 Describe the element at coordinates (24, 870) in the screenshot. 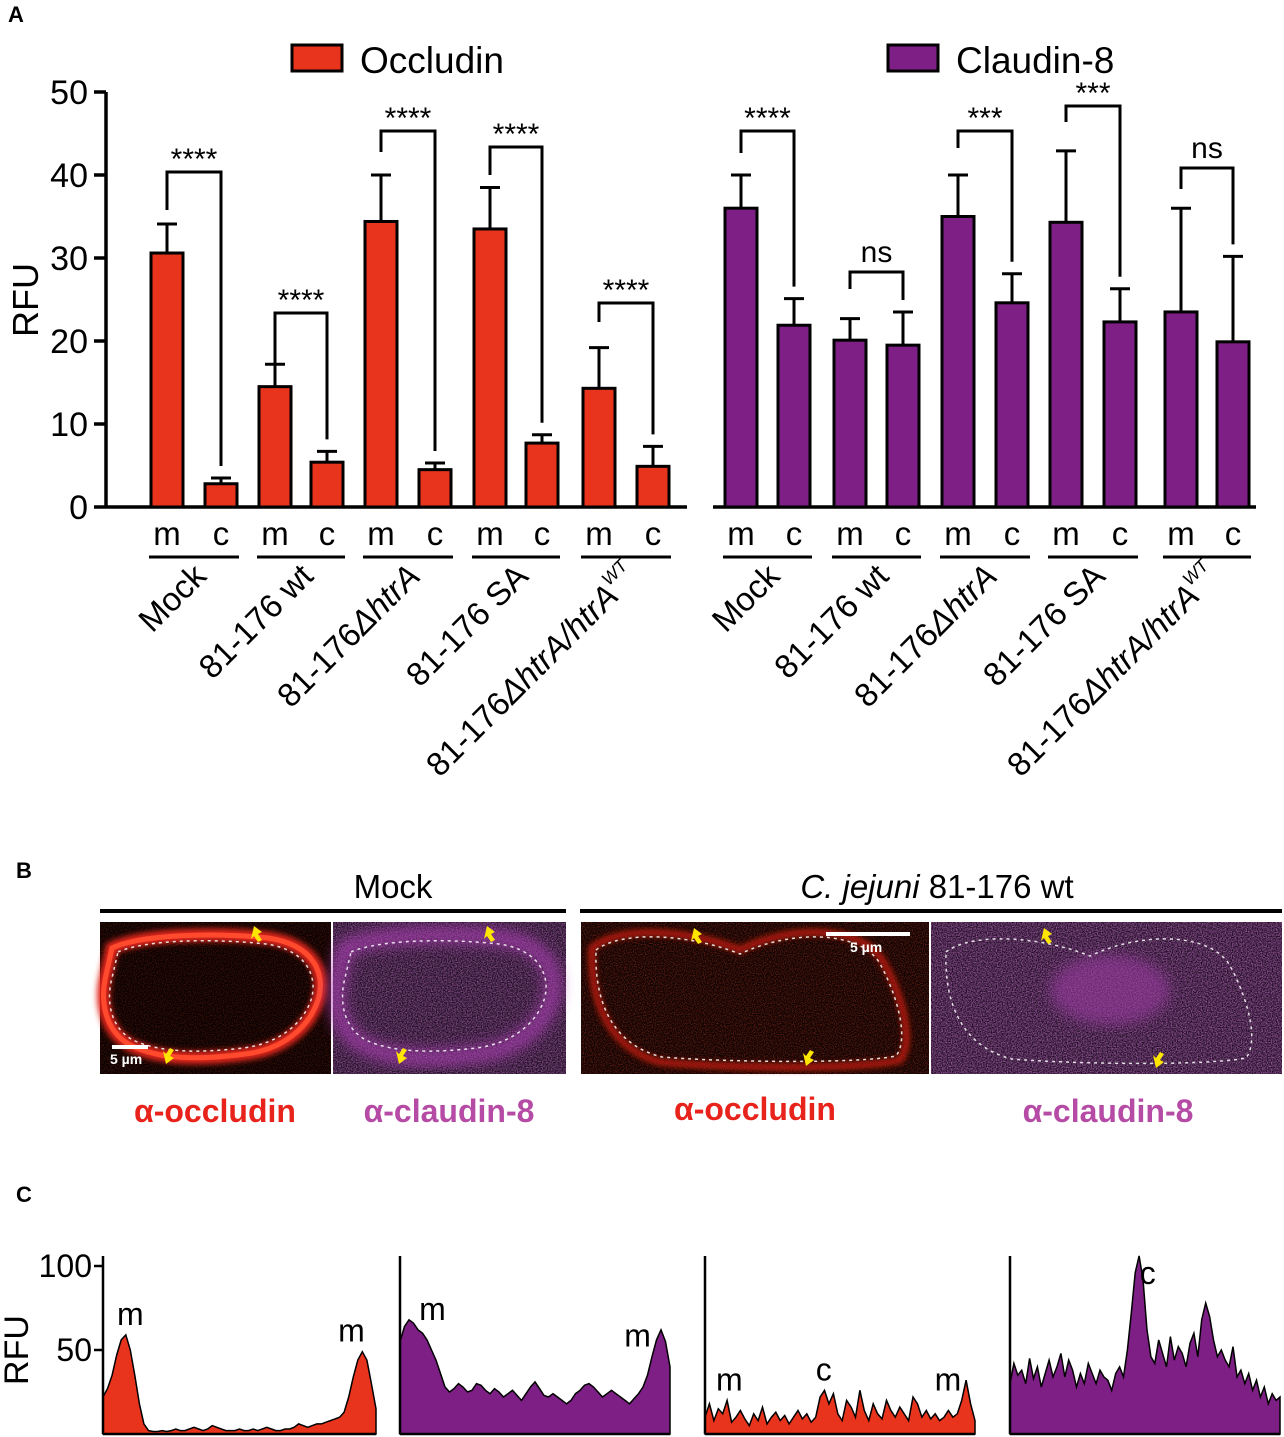

I see `panel-b-label: B` at that location.